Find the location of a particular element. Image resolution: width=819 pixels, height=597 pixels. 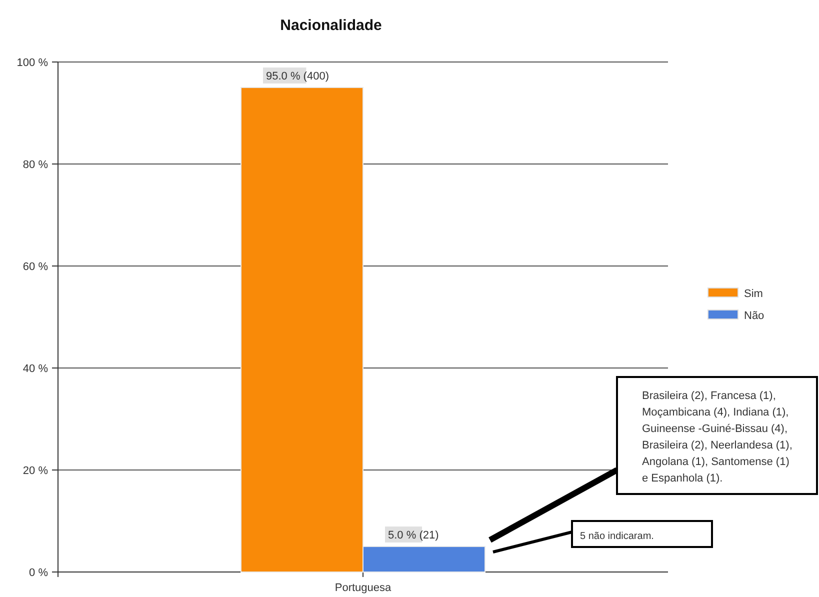

annotation: Brasileira (2), Francesa (1), Moçambicana (4), Indiana (1), Guineense -Guiné-Bissau (4), Brasileira (2), Neerlandesa (1), Angolana (1), Santomense (1) e Espanhola (1). is located at coordinates (717, 437).